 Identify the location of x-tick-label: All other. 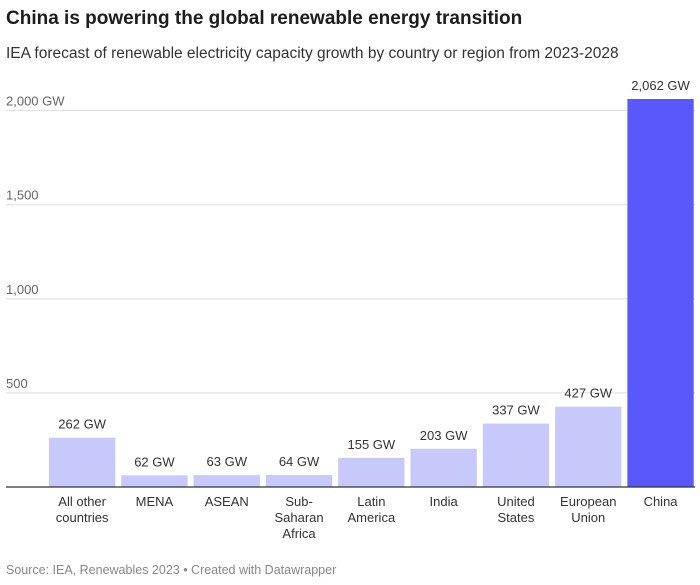
(82, 501).